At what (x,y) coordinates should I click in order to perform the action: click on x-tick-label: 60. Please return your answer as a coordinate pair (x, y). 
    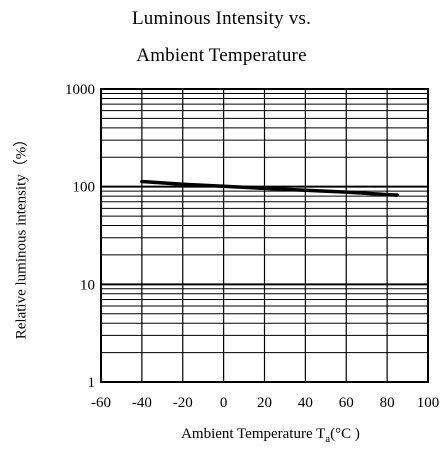
    Looking at the image, I should click on (346, 403).